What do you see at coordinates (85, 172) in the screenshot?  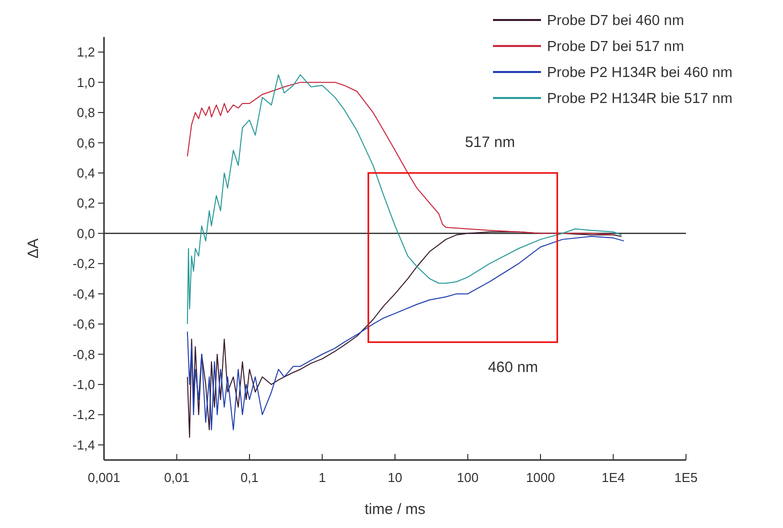 I see `y-tick-label: 0,4` at bounding box center [85, 172].